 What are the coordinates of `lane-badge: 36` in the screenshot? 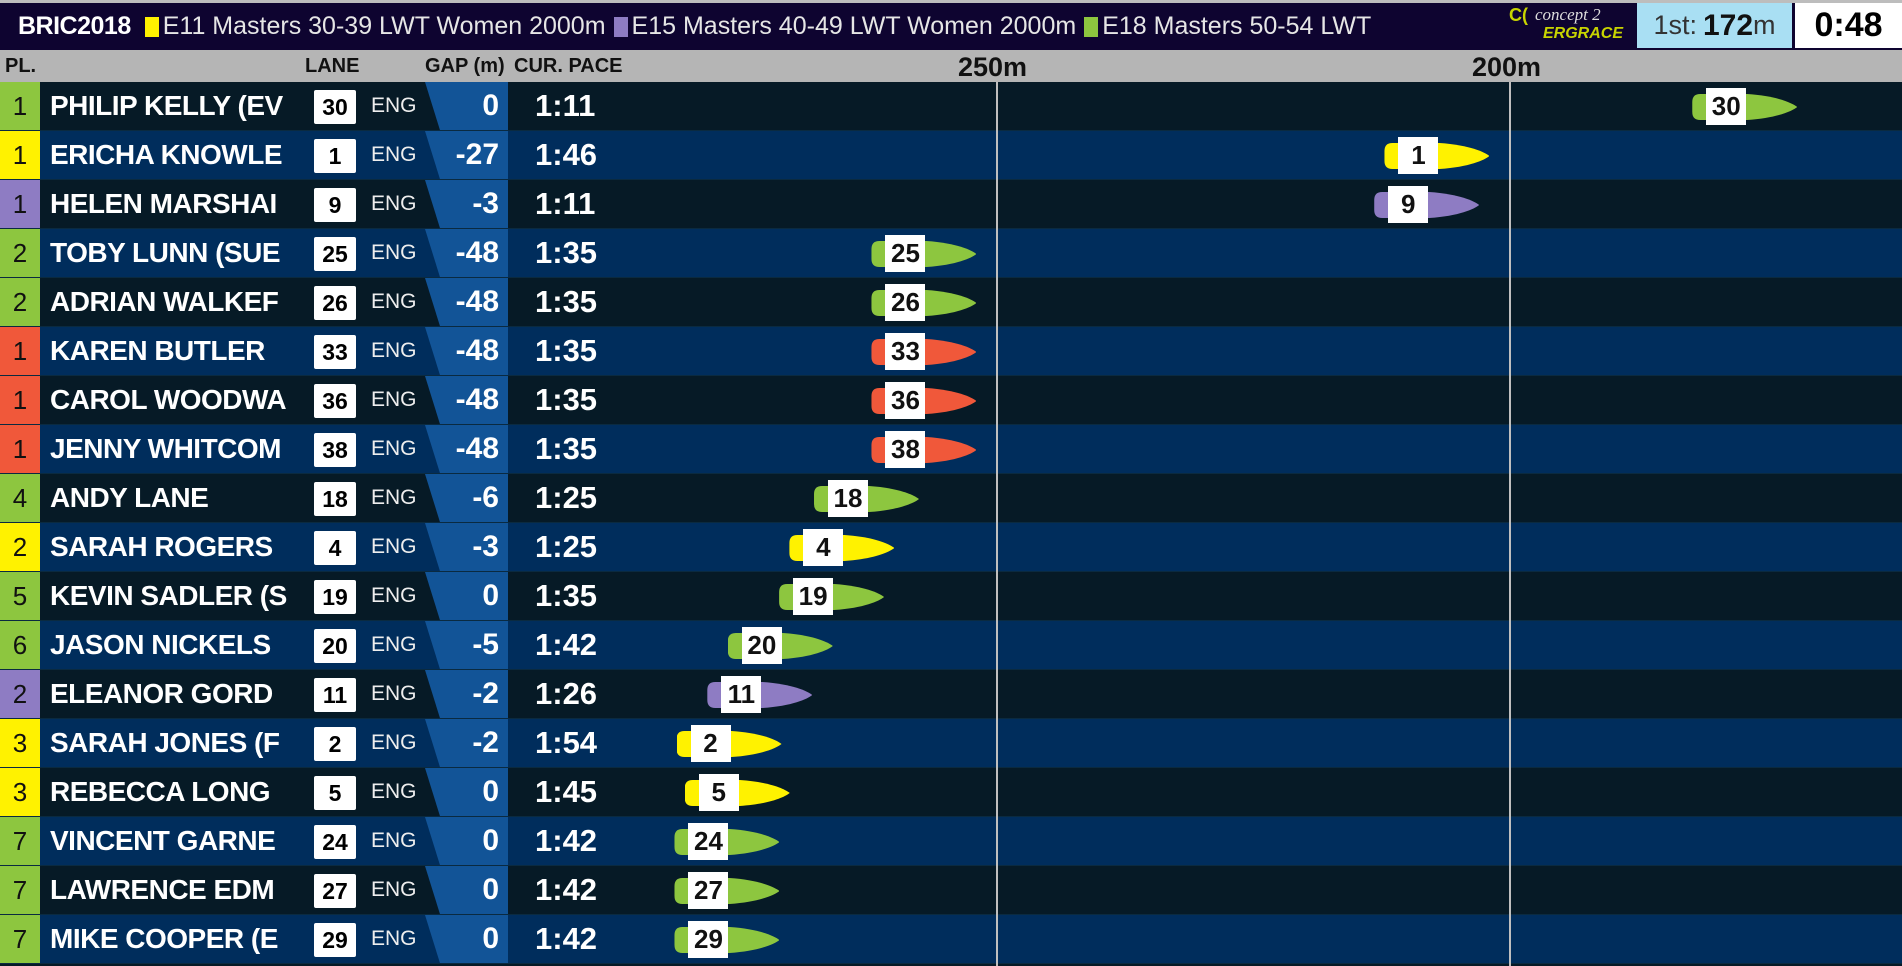 It's located at (335, 401).